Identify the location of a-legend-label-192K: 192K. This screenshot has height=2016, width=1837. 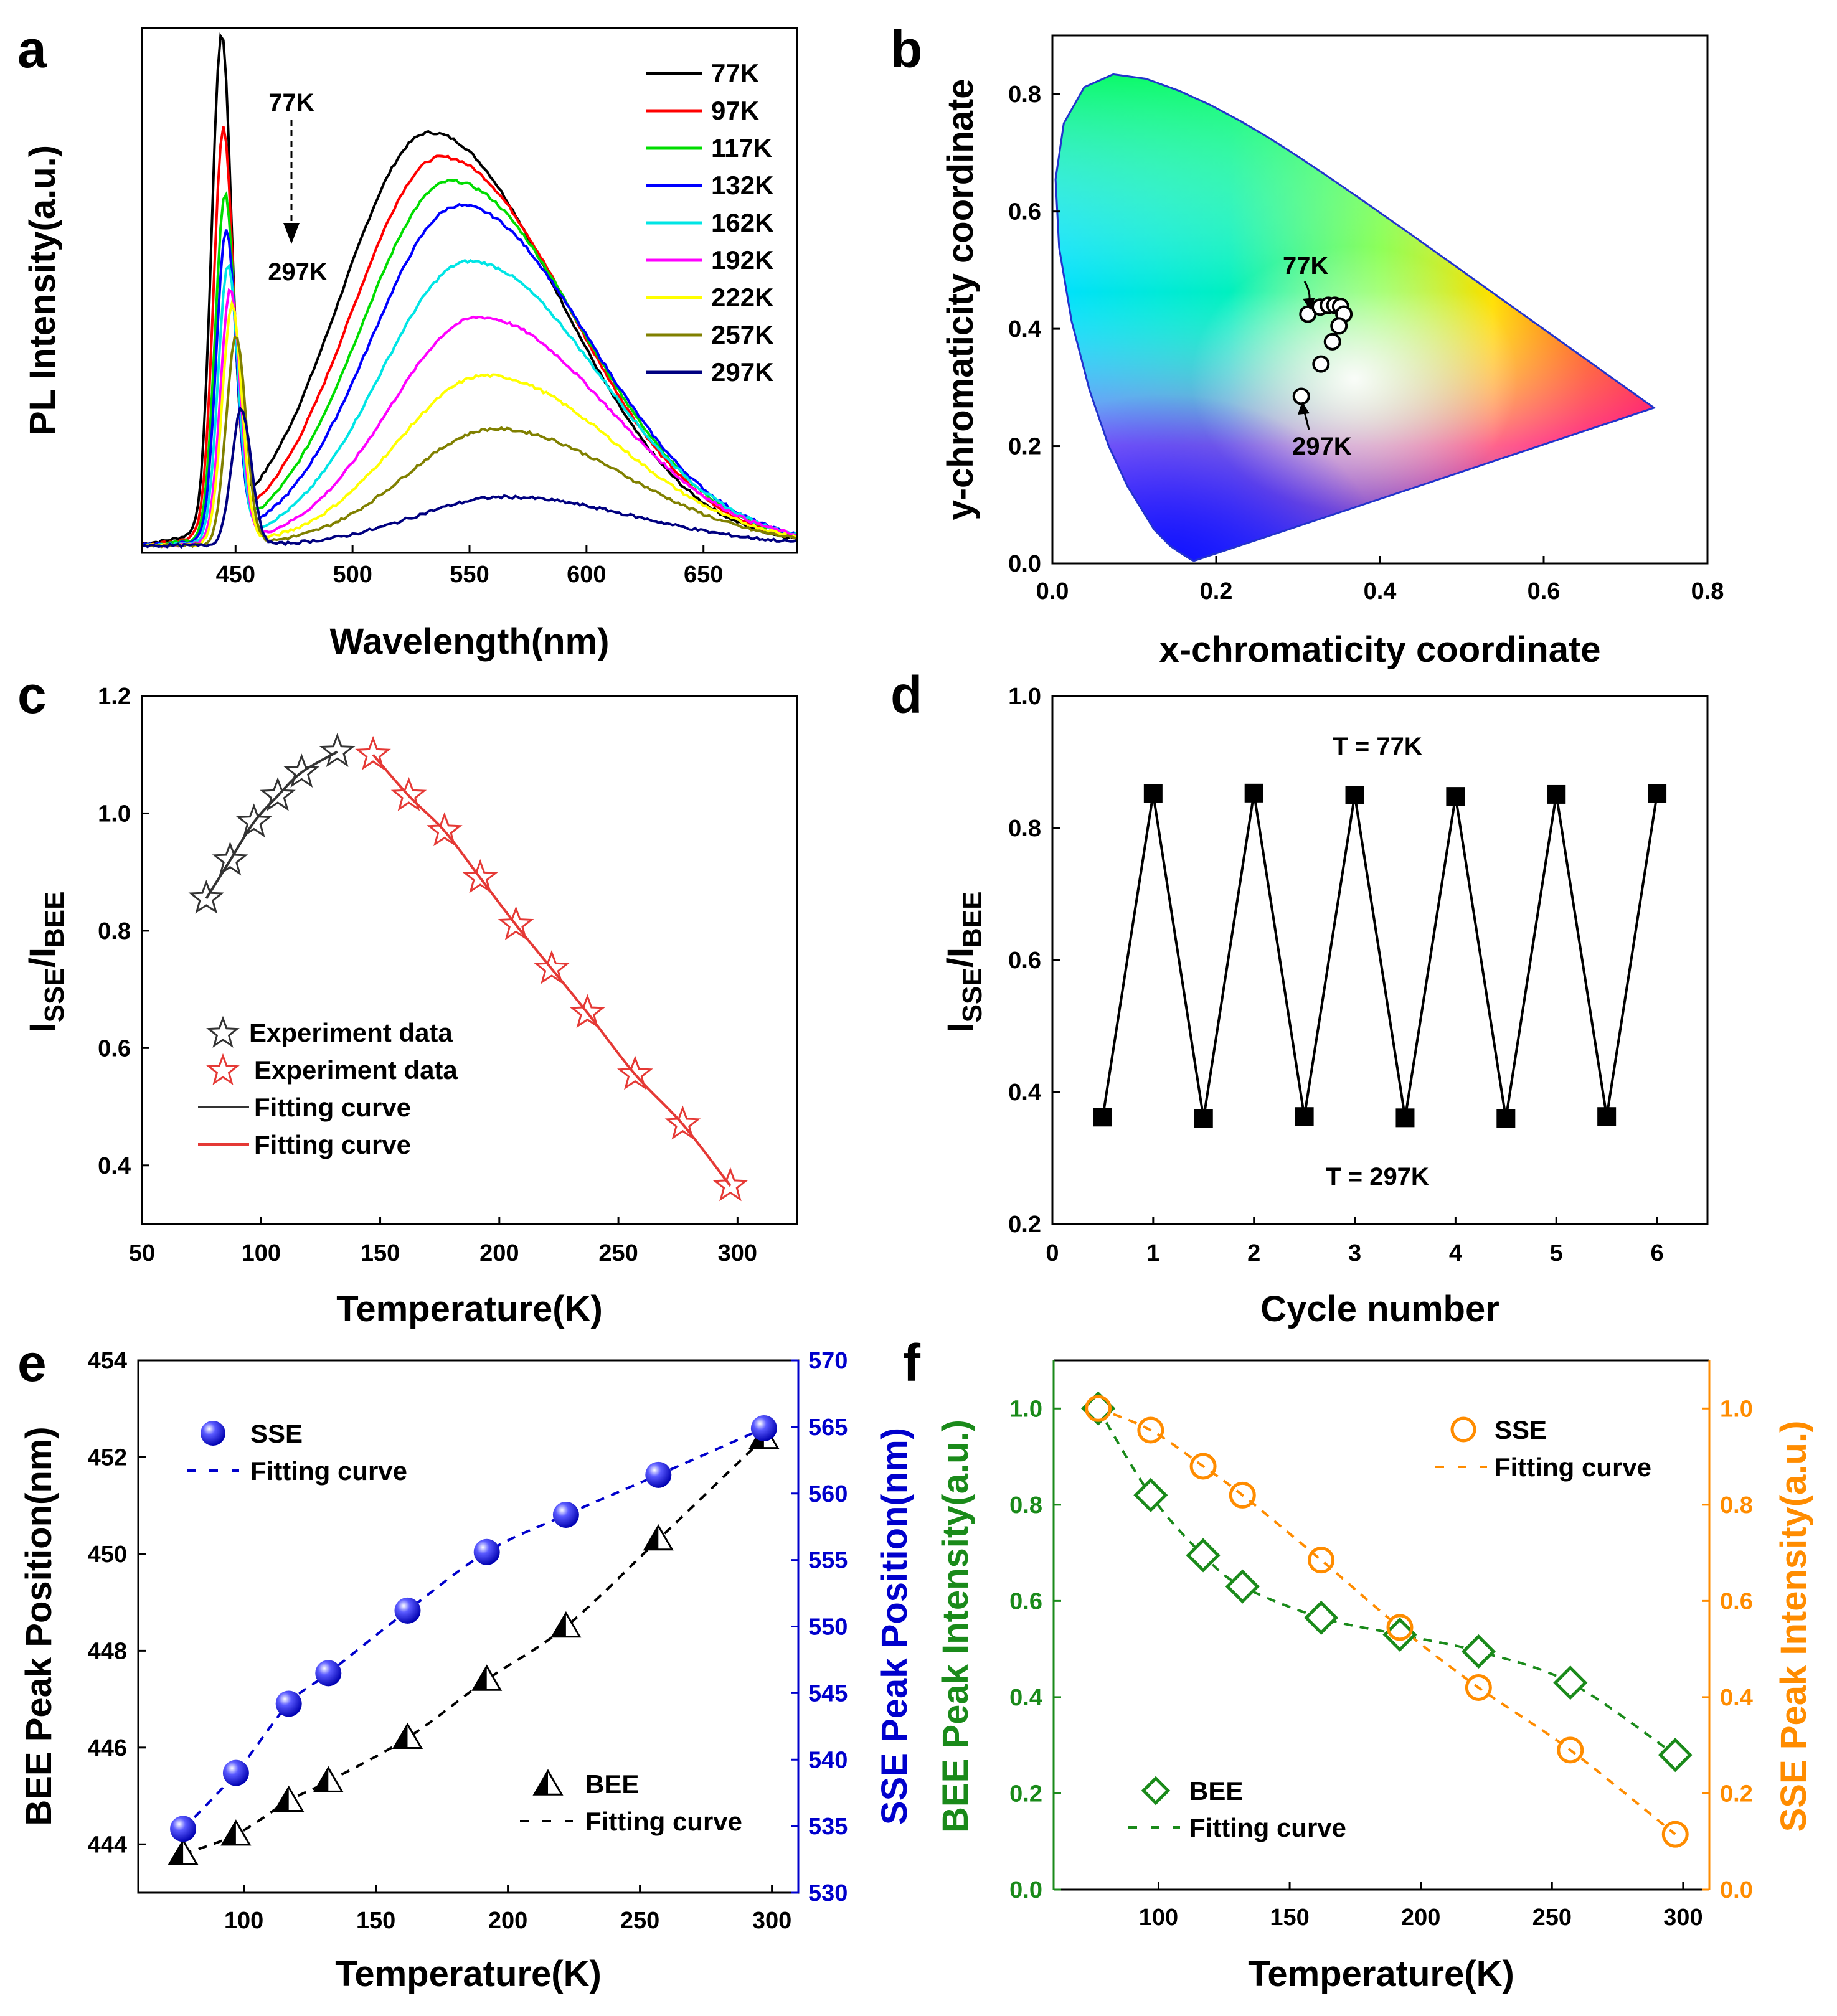
(742, 260).